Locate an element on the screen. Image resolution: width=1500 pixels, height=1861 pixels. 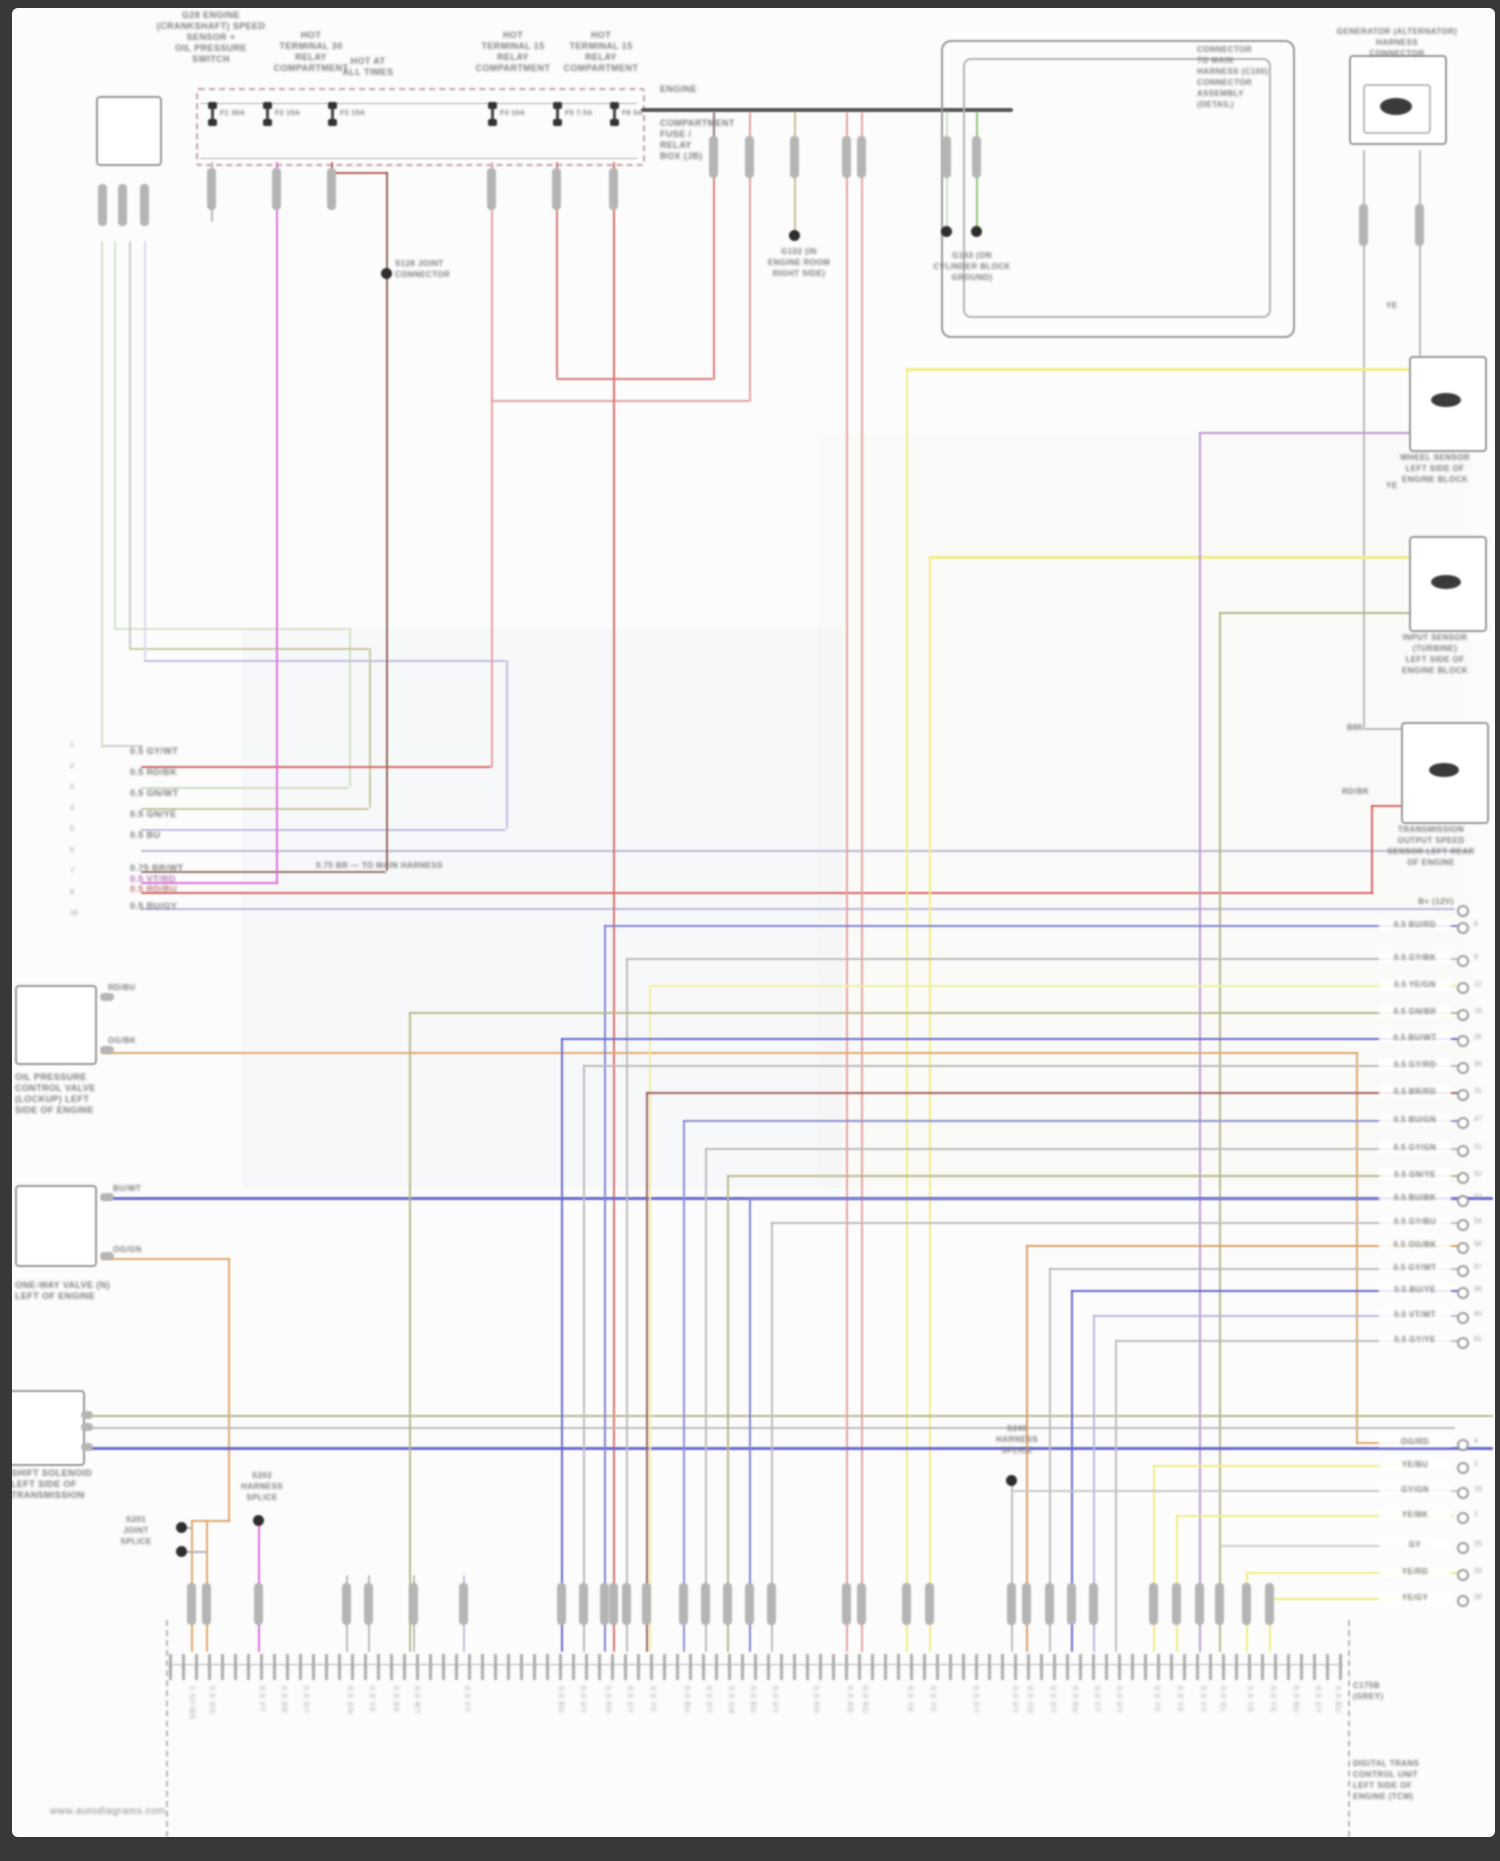
label: SHIFT SOLENOID LEFT SIDE OF TRANSMISSION is located at coordinates (52, 1484).